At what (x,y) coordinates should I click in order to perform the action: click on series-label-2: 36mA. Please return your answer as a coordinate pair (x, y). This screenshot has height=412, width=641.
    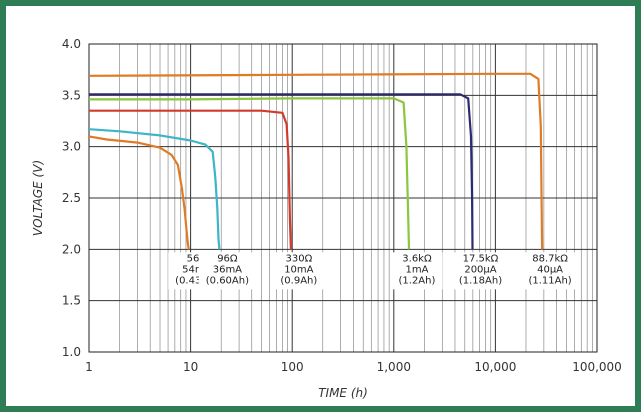
    Looking at the image, I should click on (227, 269).